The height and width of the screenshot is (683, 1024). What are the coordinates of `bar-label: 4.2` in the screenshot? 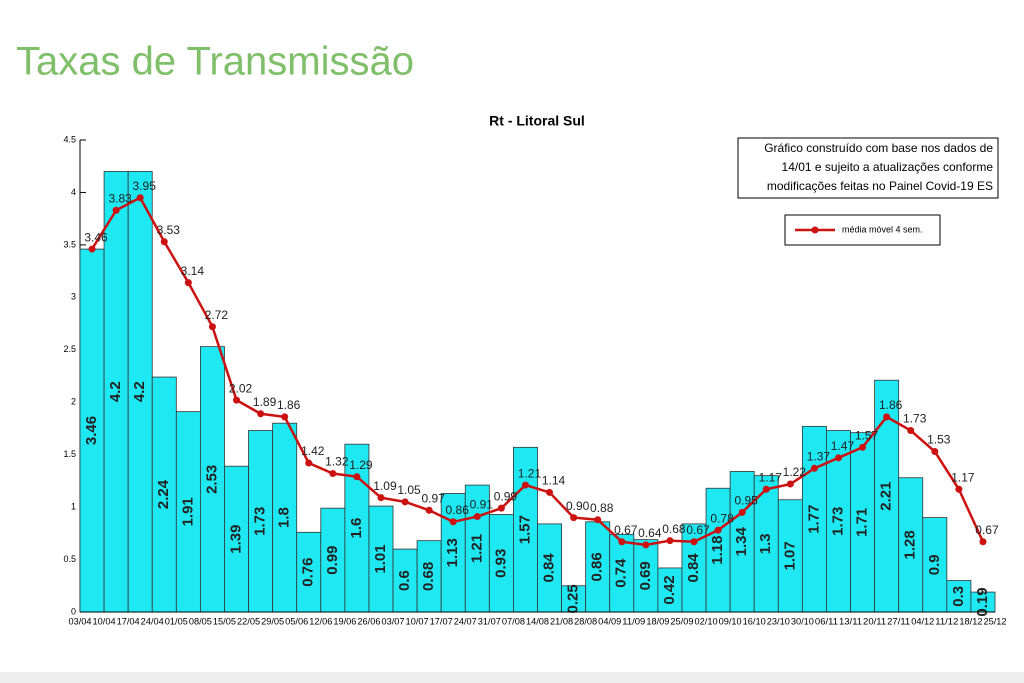 It's located at (139, 391).